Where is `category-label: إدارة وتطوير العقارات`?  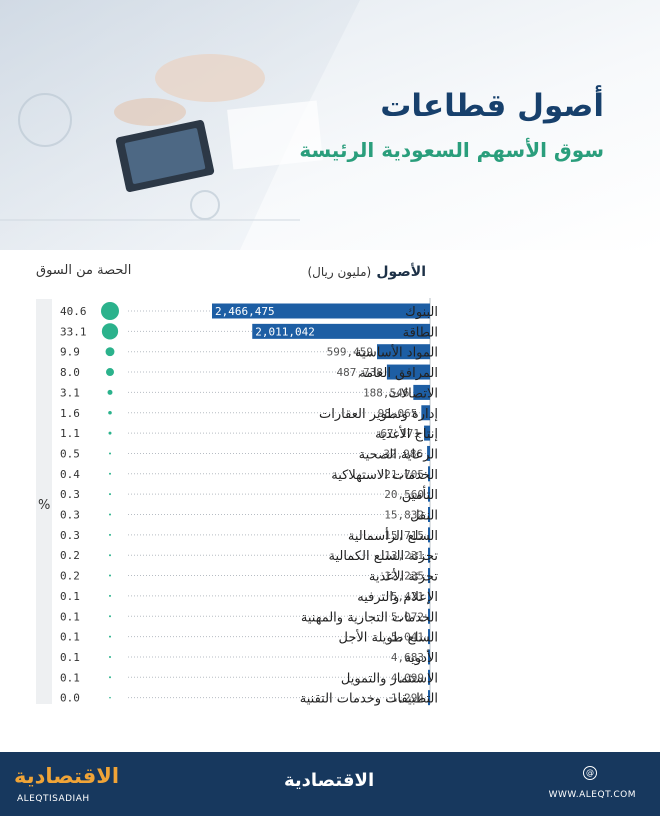 category-label: إدارة وتطوير العقارات is located at coordinates (378, 414).